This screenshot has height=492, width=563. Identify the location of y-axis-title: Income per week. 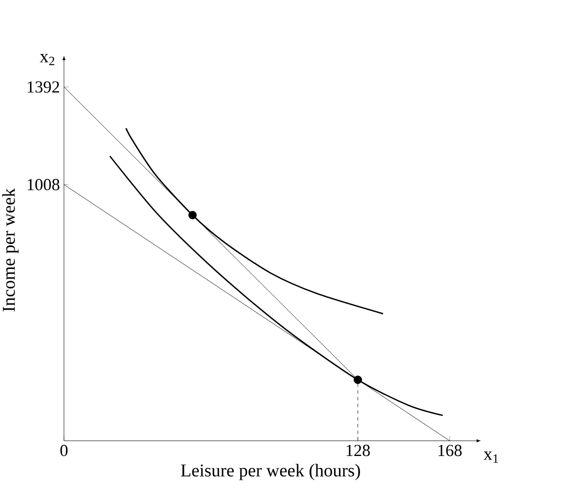
(10, 250).